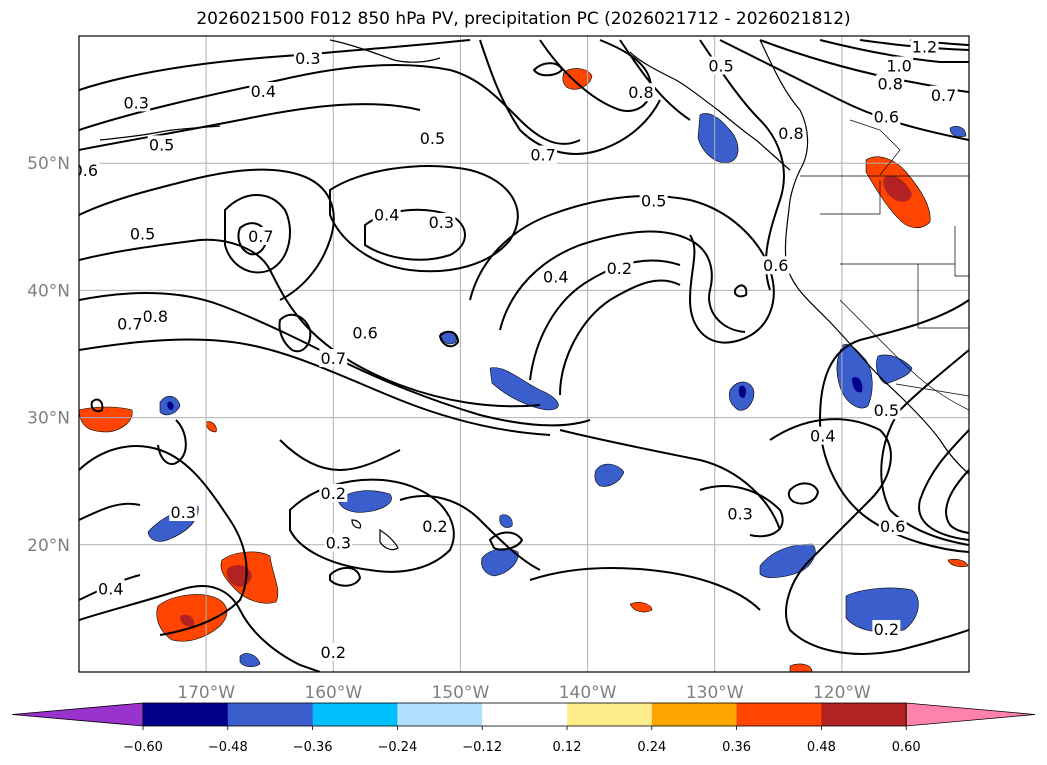  What do you see at coordinates (77, 714) in the screenshot?
I see `colorbar-extend-min` at bounding box center [77, 714].